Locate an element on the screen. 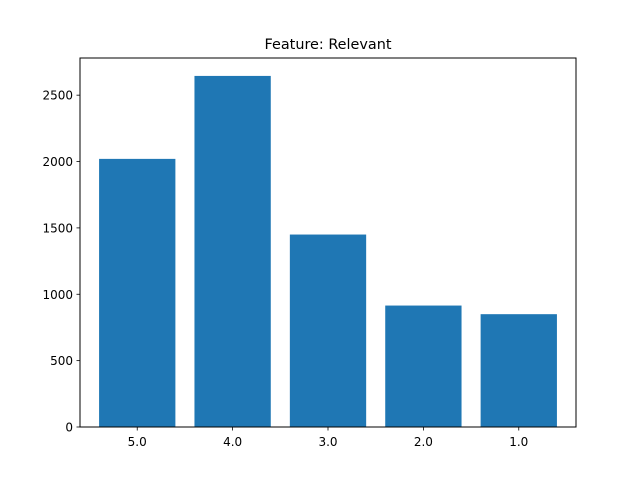 Image resolution: width=640 pixels, height=480 pixels. x-tick-label: 4.0 is located at coordinates (232, 442).